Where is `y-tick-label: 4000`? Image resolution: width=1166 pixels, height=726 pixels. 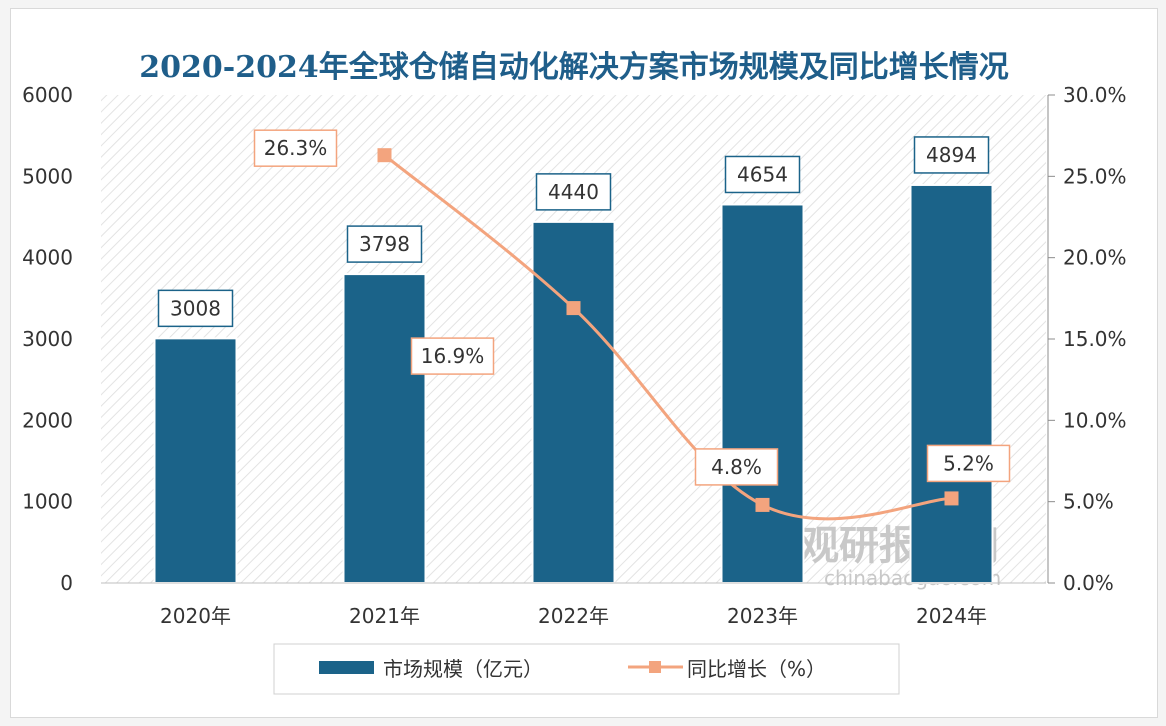 y-tick-label: 4000 is located at coordinates (47, 258).